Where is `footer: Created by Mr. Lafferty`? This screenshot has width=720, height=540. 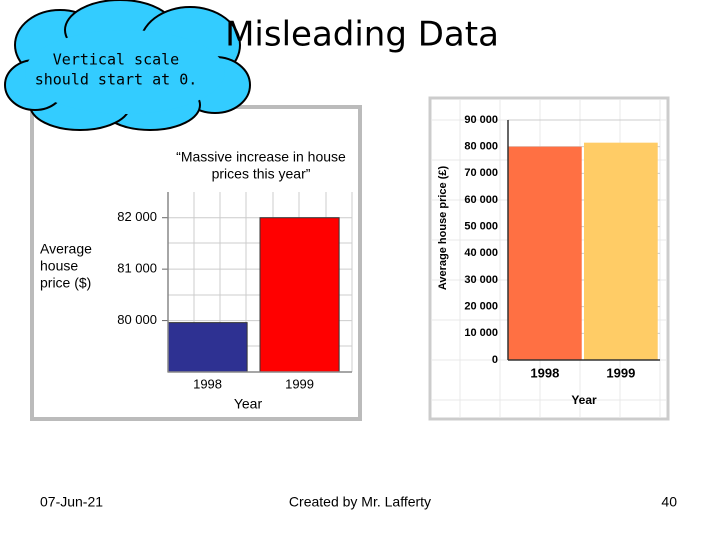
footer: Created by Mr. Lafferty is located at coordinates (360, 502).